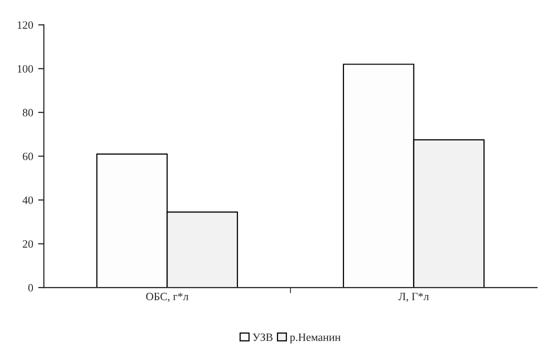 This screenshot has width=548, height=355. I want to click on y-tick-label: 40, so click(27, 200).